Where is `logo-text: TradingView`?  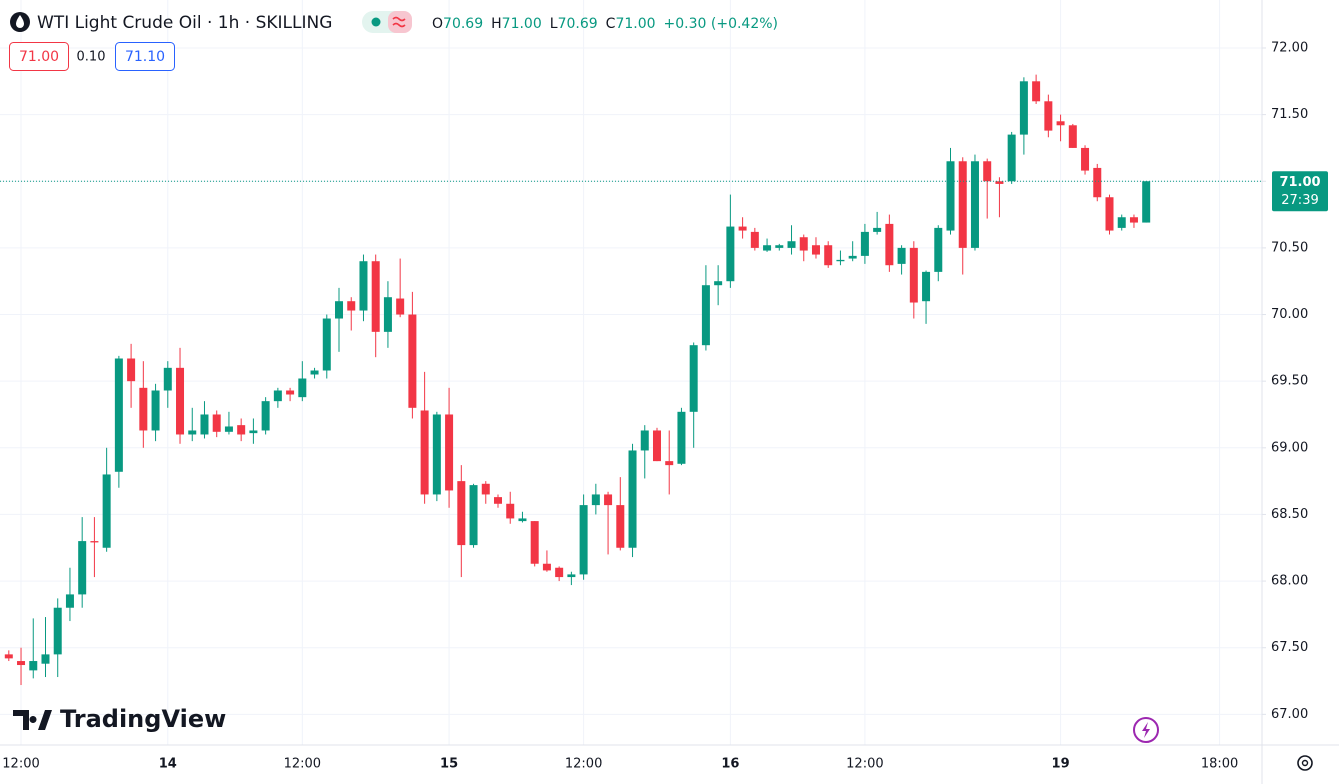 logo-text: TradingView is located at coordinates (143, 719).